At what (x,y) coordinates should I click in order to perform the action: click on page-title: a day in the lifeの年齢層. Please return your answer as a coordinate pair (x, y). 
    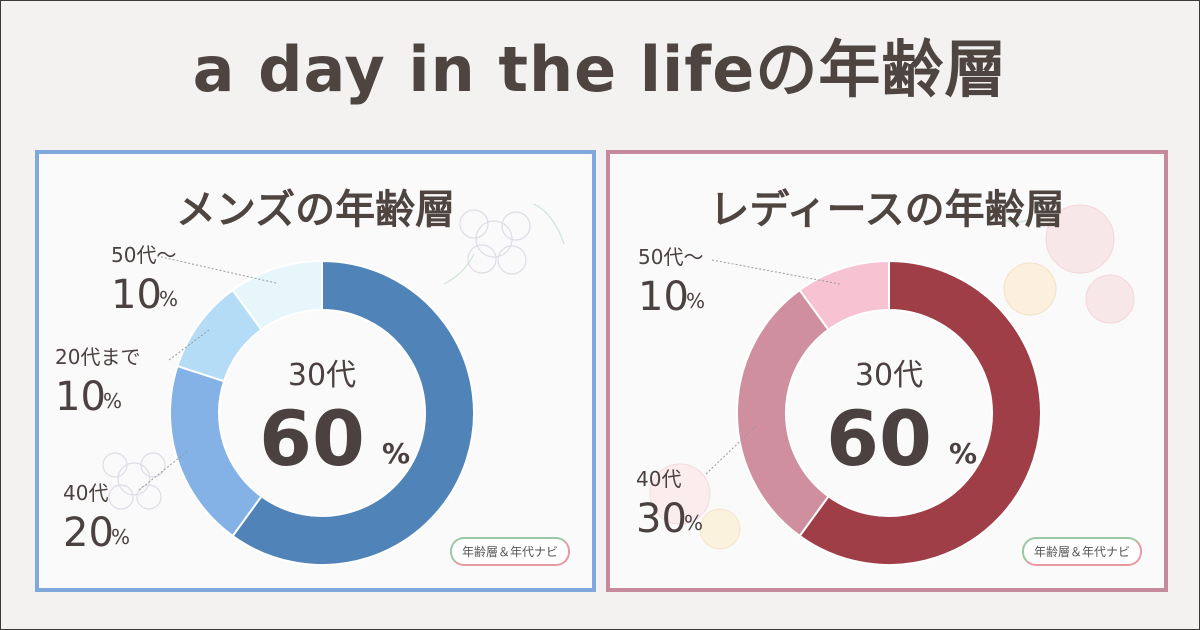
    Looking at the image, I should click on (600, 69).